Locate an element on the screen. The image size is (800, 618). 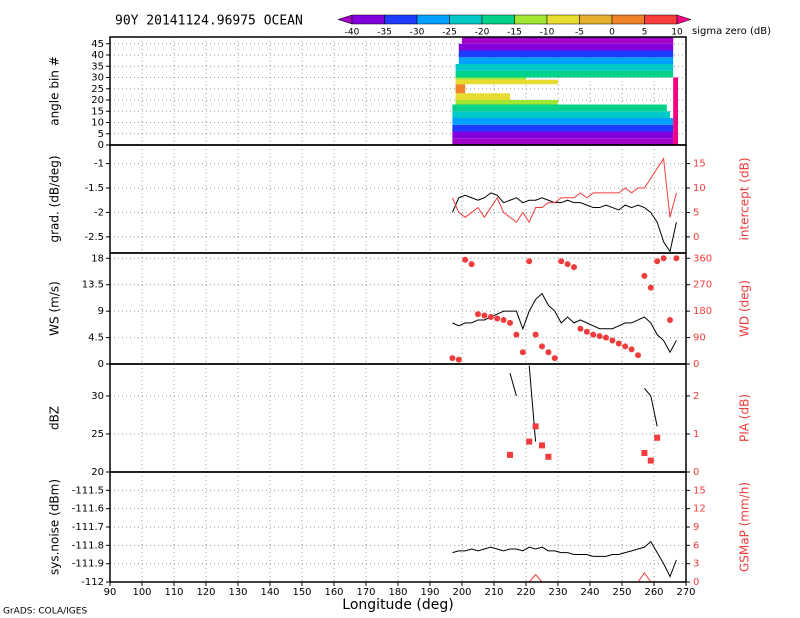
y-tick-label: 18 is located at coordinates (97, 258).